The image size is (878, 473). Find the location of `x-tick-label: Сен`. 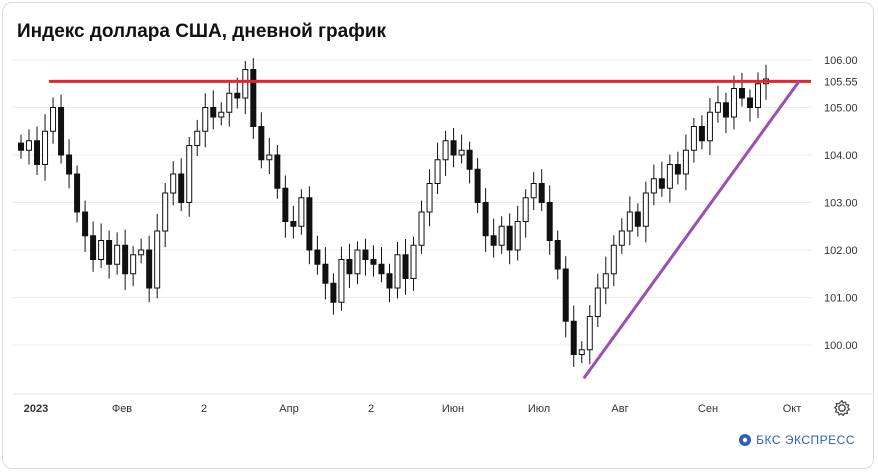

x-tick-label: Сен is located at coordinates (708, 409).